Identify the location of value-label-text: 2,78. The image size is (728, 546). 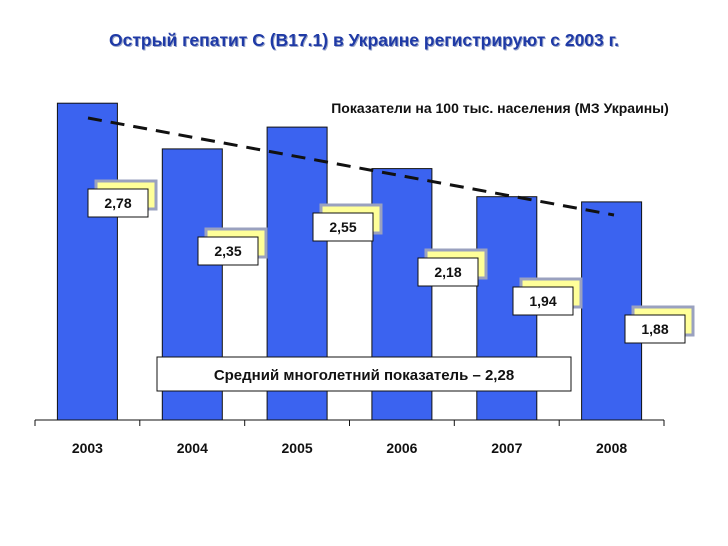
(117, 203).